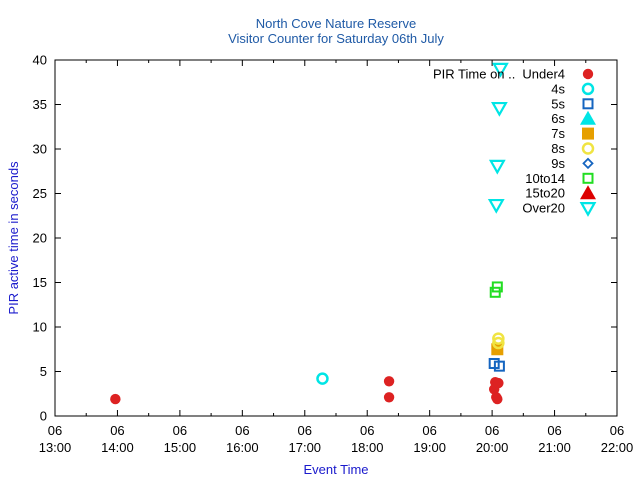  I want to click on y-tick-label: 10, so click(40, 327).